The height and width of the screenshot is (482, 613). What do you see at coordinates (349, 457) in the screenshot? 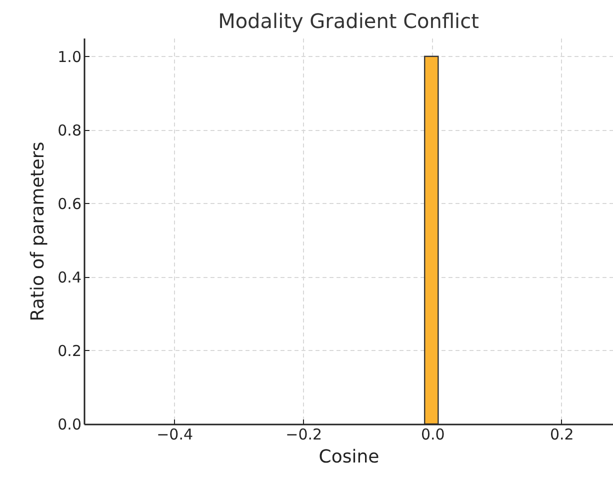
I see `x-axis-title: Cosine` at bounding box center [349, 457].